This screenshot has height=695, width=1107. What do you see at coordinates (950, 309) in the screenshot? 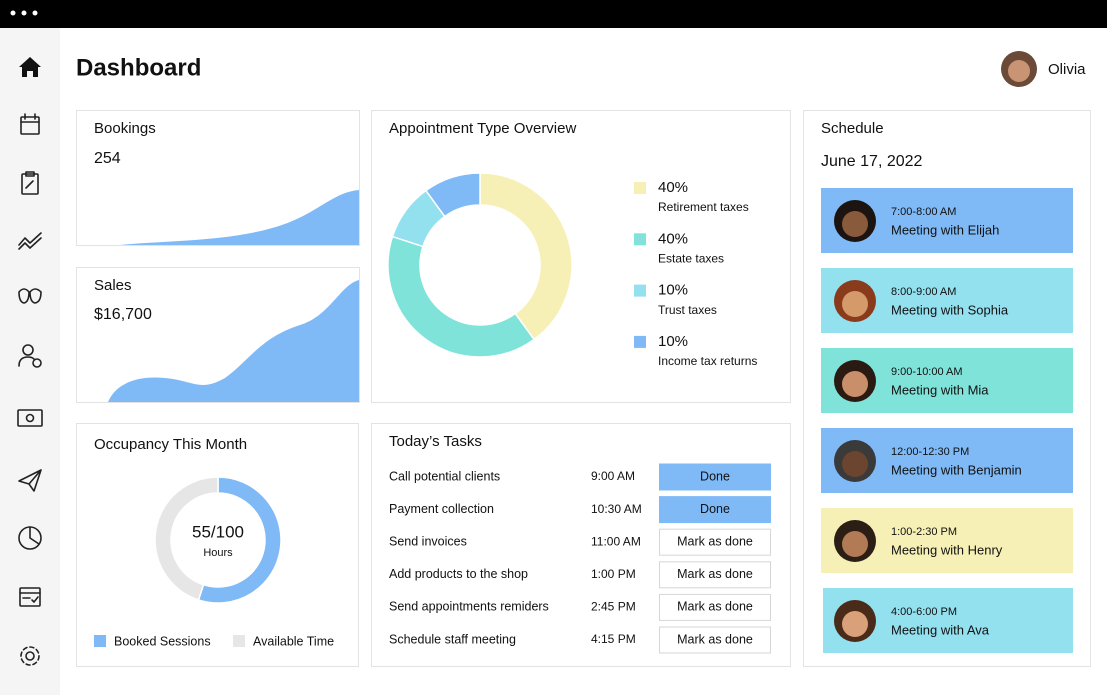
I see `schedule-title: Meeting with Sophia` at bounding box center [950, 309].